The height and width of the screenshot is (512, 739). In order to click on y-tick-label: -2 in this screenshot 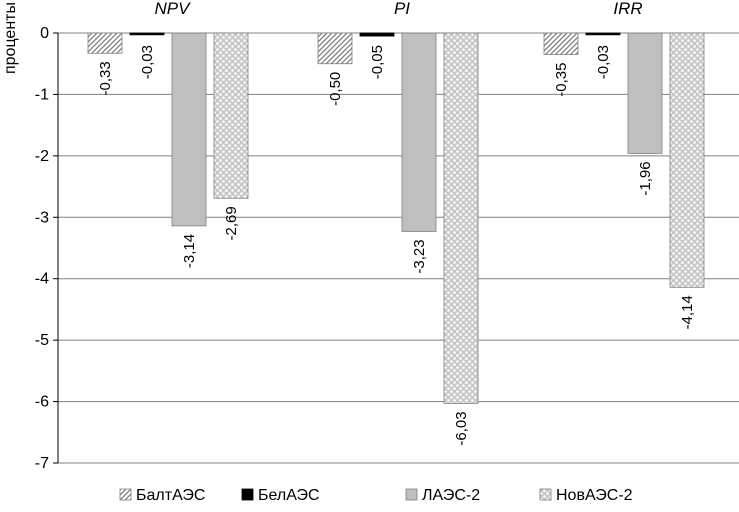, I will do `click(42, 156)`.